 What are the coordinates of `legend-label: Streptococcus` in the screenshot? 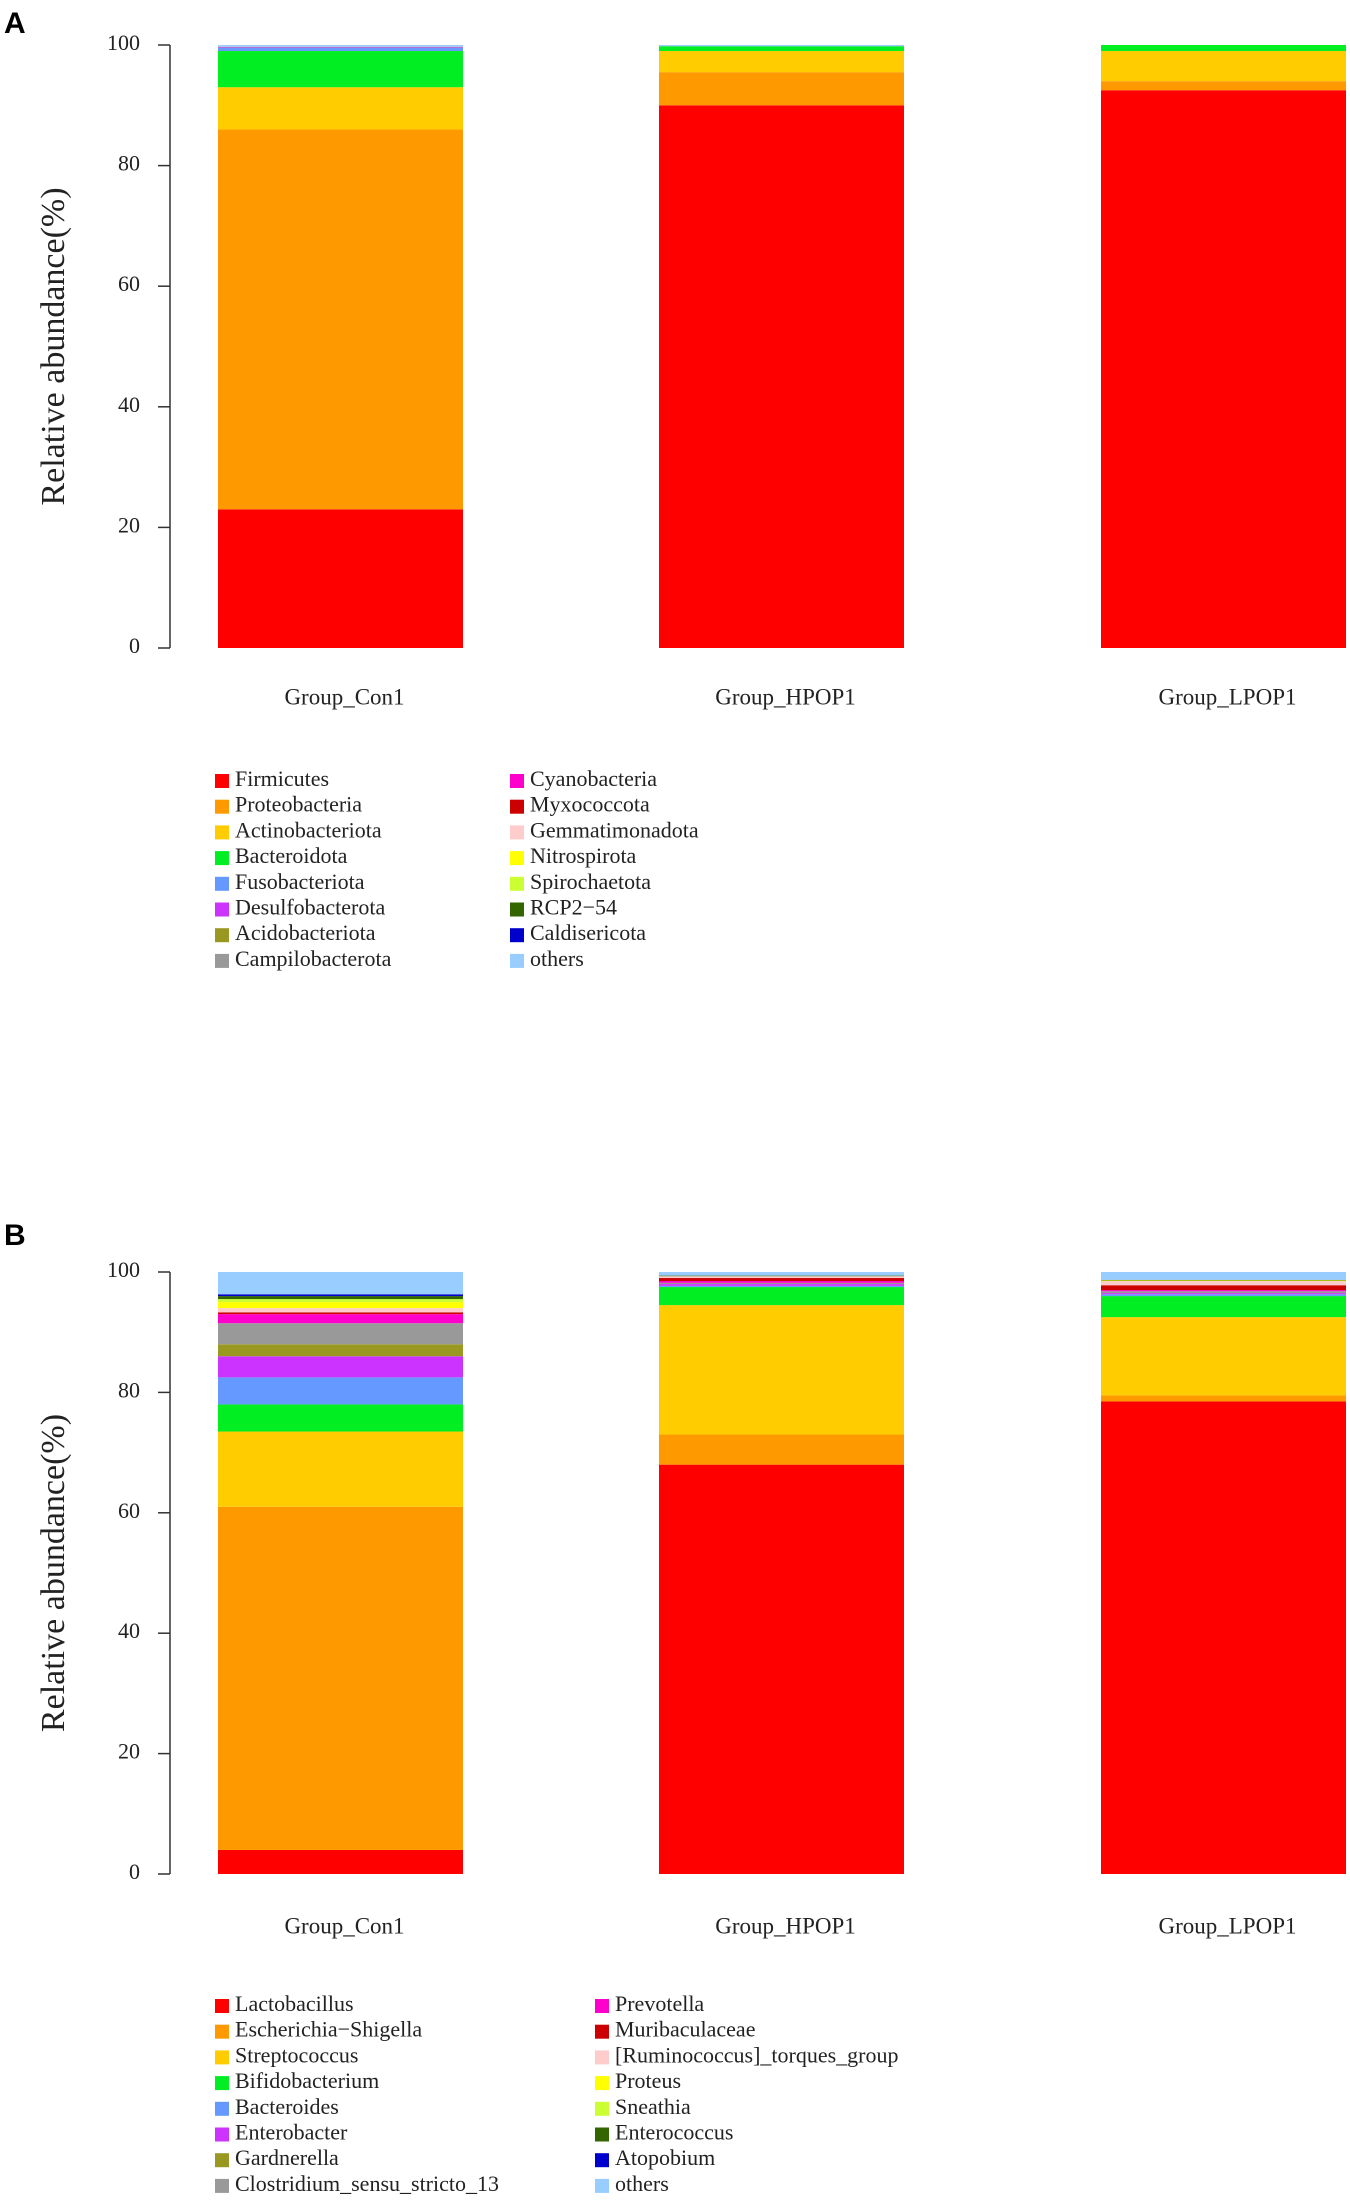 It's located at (296, 2054).